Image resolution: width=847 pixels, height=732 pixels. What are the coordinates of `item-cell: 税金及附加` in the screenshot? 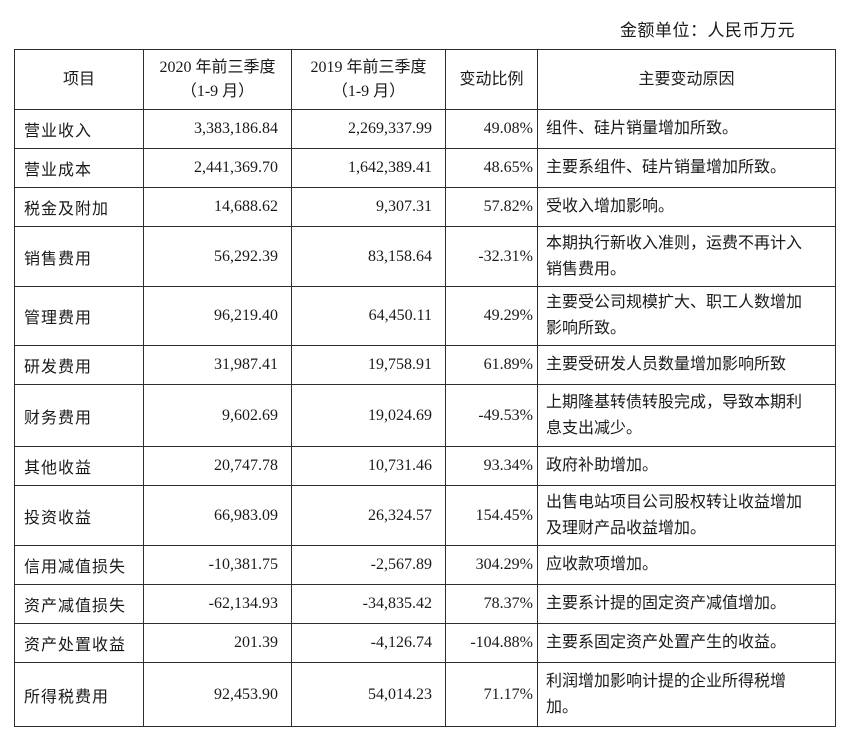 It's located at (79, 207).